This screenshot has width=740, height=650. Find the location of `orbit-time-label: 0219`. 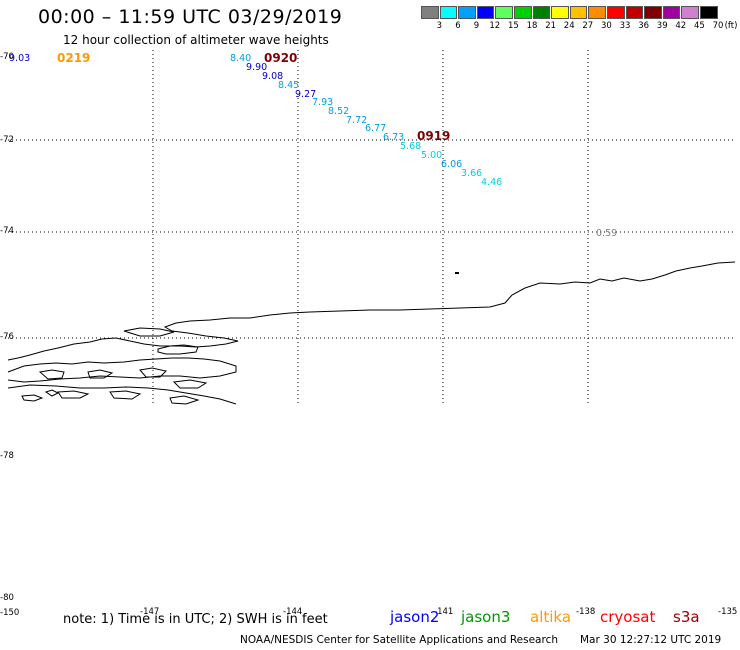

orbit-time-label: 0219 is located at coordinates (74, 58).